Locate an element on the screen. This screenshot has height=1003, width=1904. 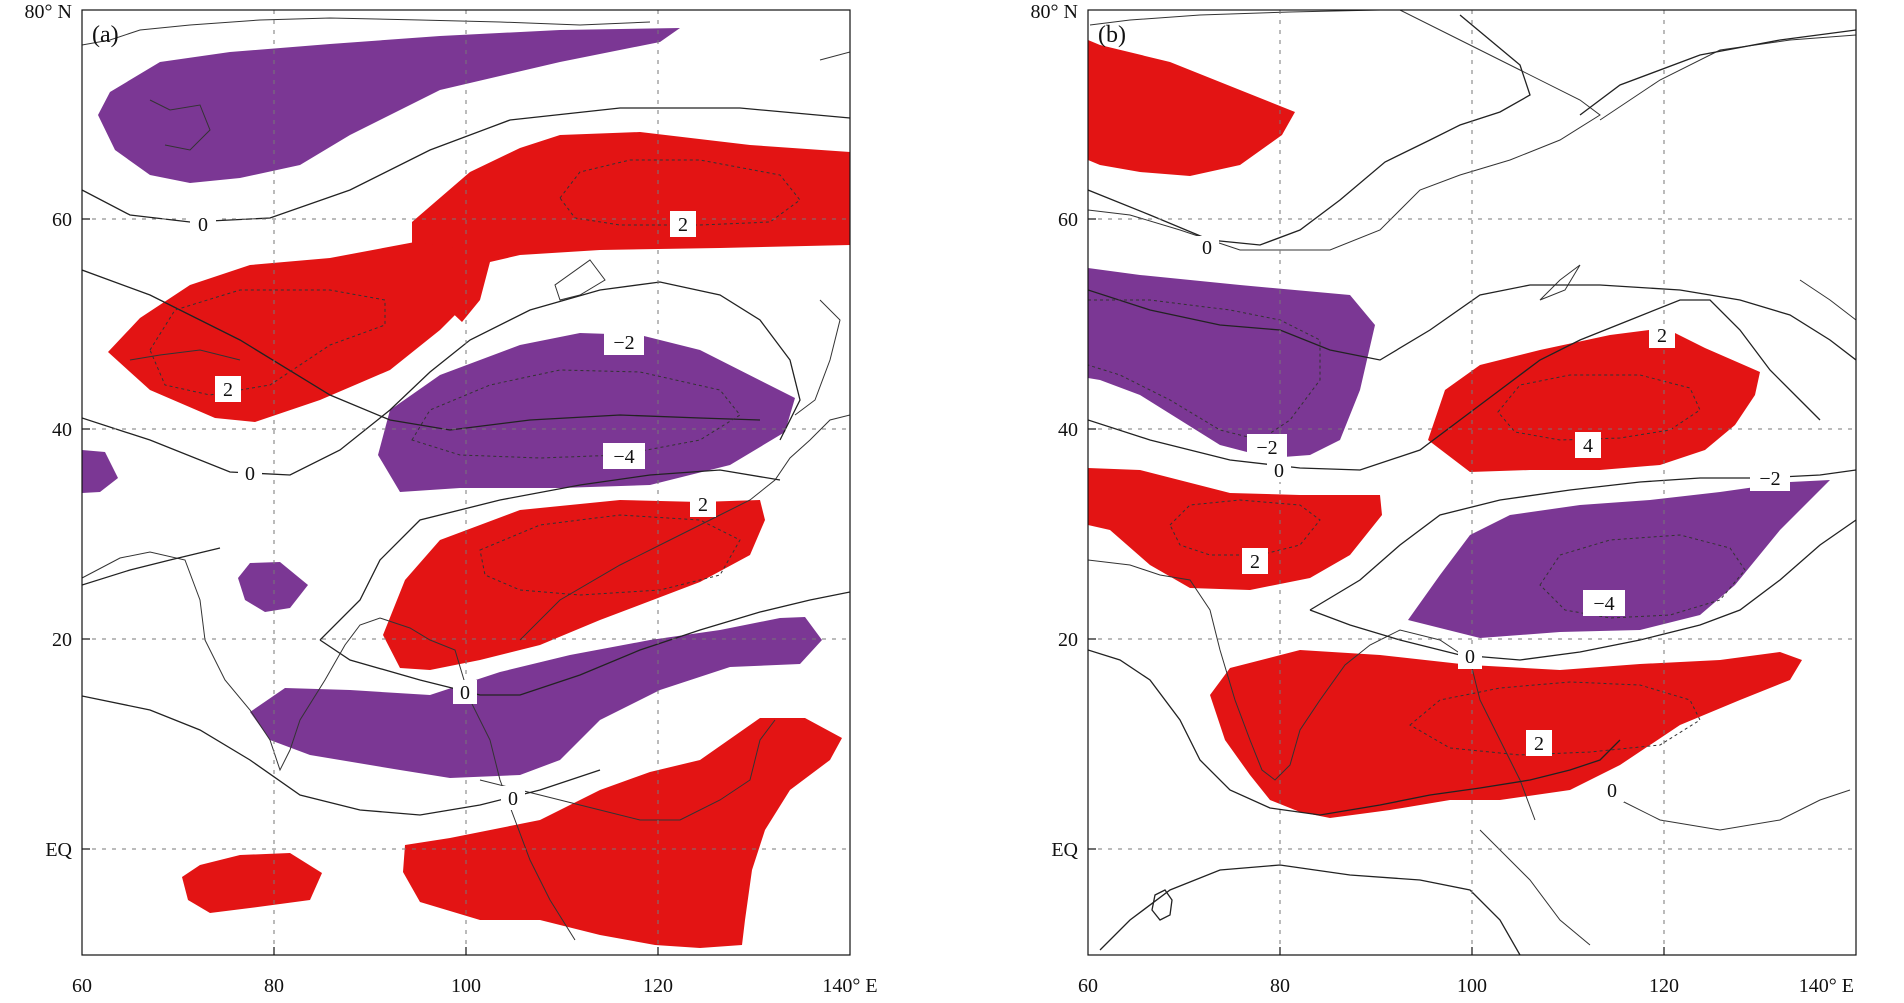
panel-label: (a) is located at coordinates (105, 35).